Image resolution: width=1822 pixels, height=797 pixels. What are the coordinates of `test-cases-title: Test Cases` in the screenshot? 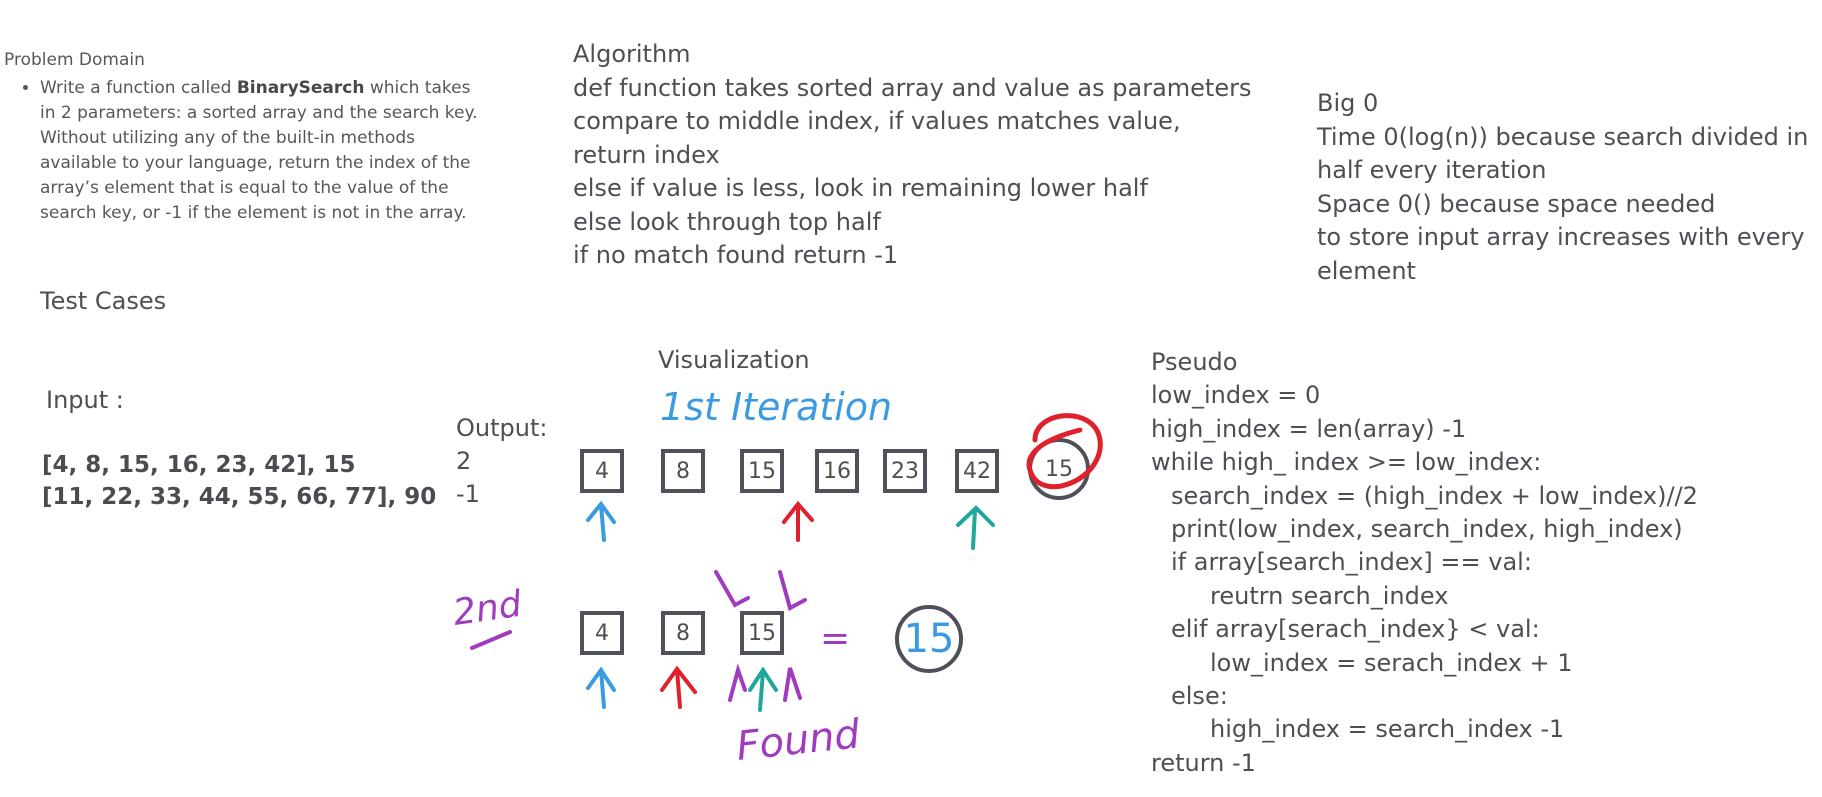 It's located at (103, 301).